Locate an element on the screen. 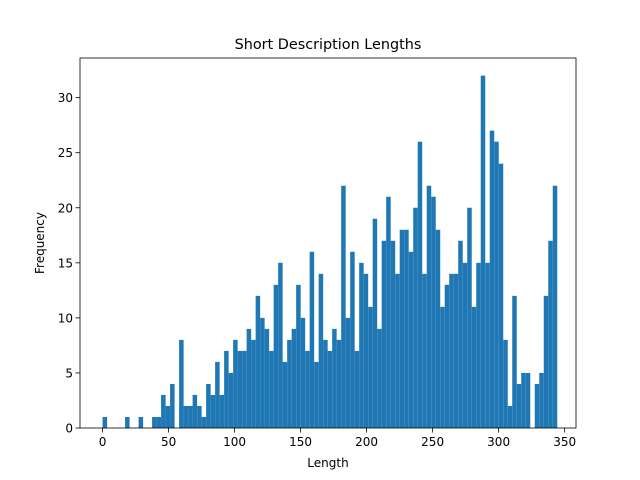 The image size is (640, 480). y-tick-label-25: 25 is located at coordinates (65, 153).